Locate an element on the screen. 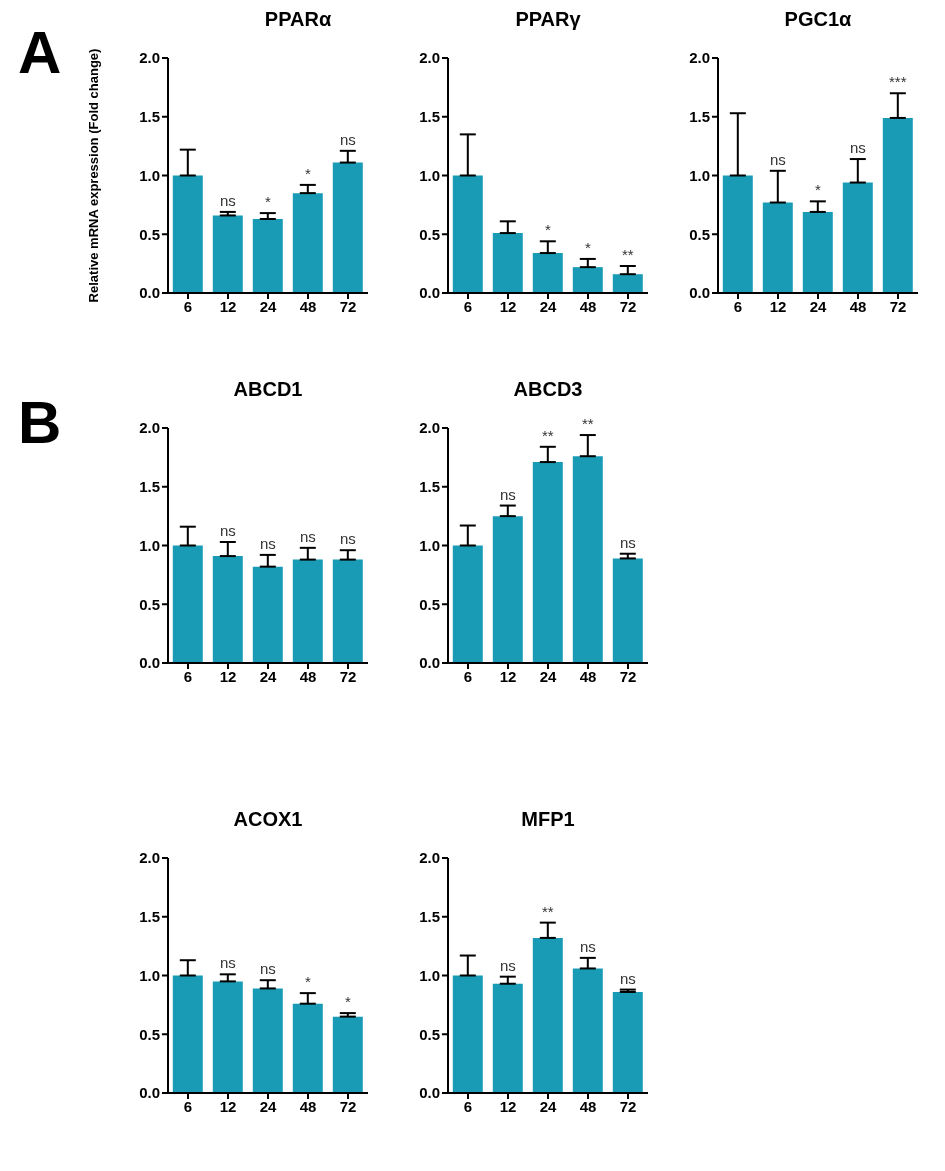 The image size is (945, 1171). chart-title: ABCD3 is located at coordinates (548, 390).